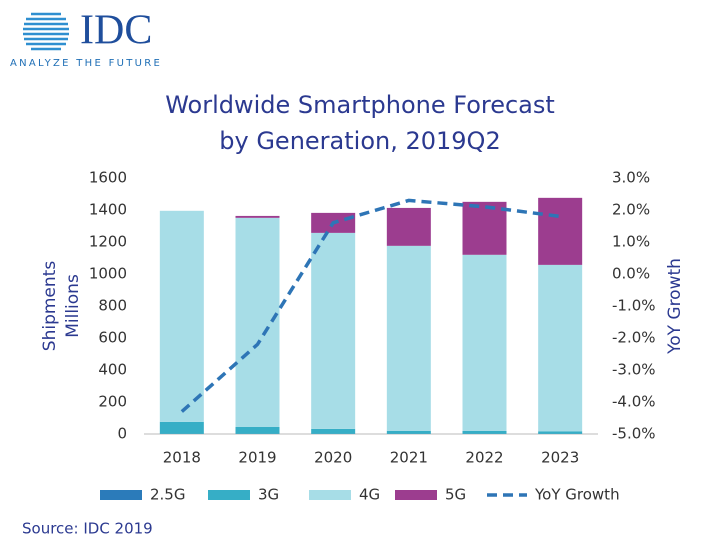 This screenshot has height=552, width=720. What do you see at coordinates (73, 306) in the screenshot?
I see `y-axis-title: Millions` at bounding box center [73, 306].